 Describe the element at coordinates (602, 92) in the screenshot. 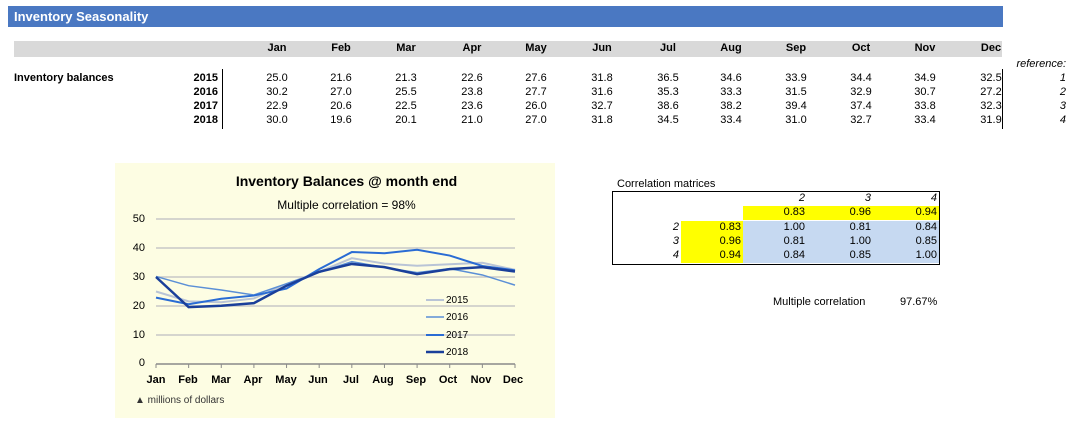

I see `table-cell: 31.6` at that location.